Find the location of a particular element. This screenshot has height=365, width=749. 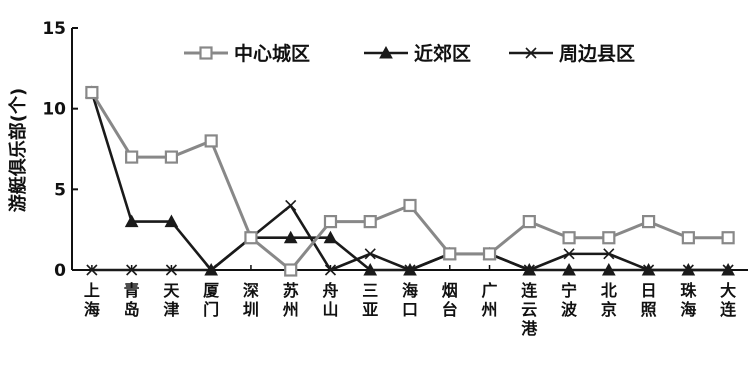

legend-label: 中心城区 is located at coordinates (272, 53).